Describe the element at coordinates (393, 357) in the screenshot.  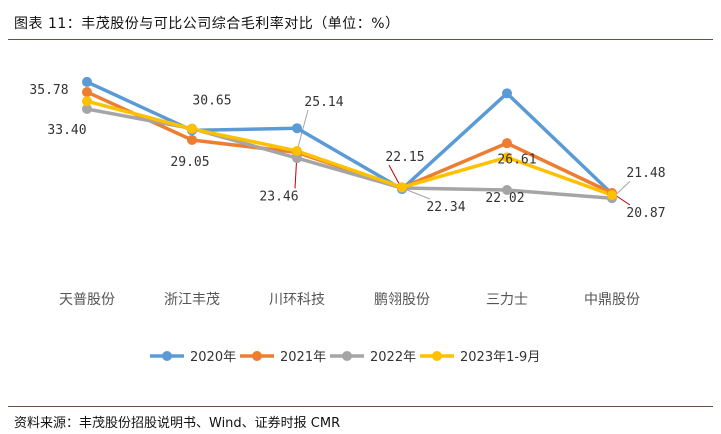
I see `legend-label-2: 2022年` at that location.